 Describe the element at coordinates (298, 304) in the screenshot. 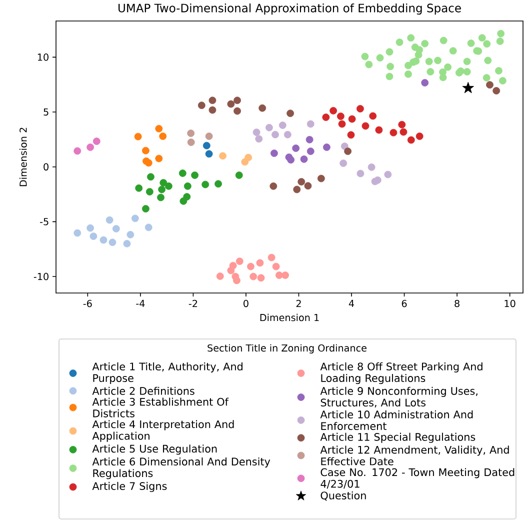

I see `x-tick-label: 2` at that location.